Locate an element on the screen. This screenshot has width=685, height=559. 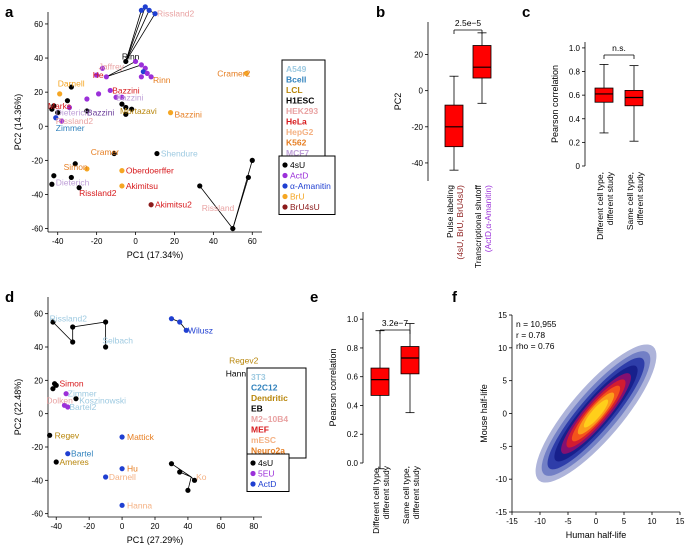
category-label-e: Same cell type, is located at coordinates (406, 495).